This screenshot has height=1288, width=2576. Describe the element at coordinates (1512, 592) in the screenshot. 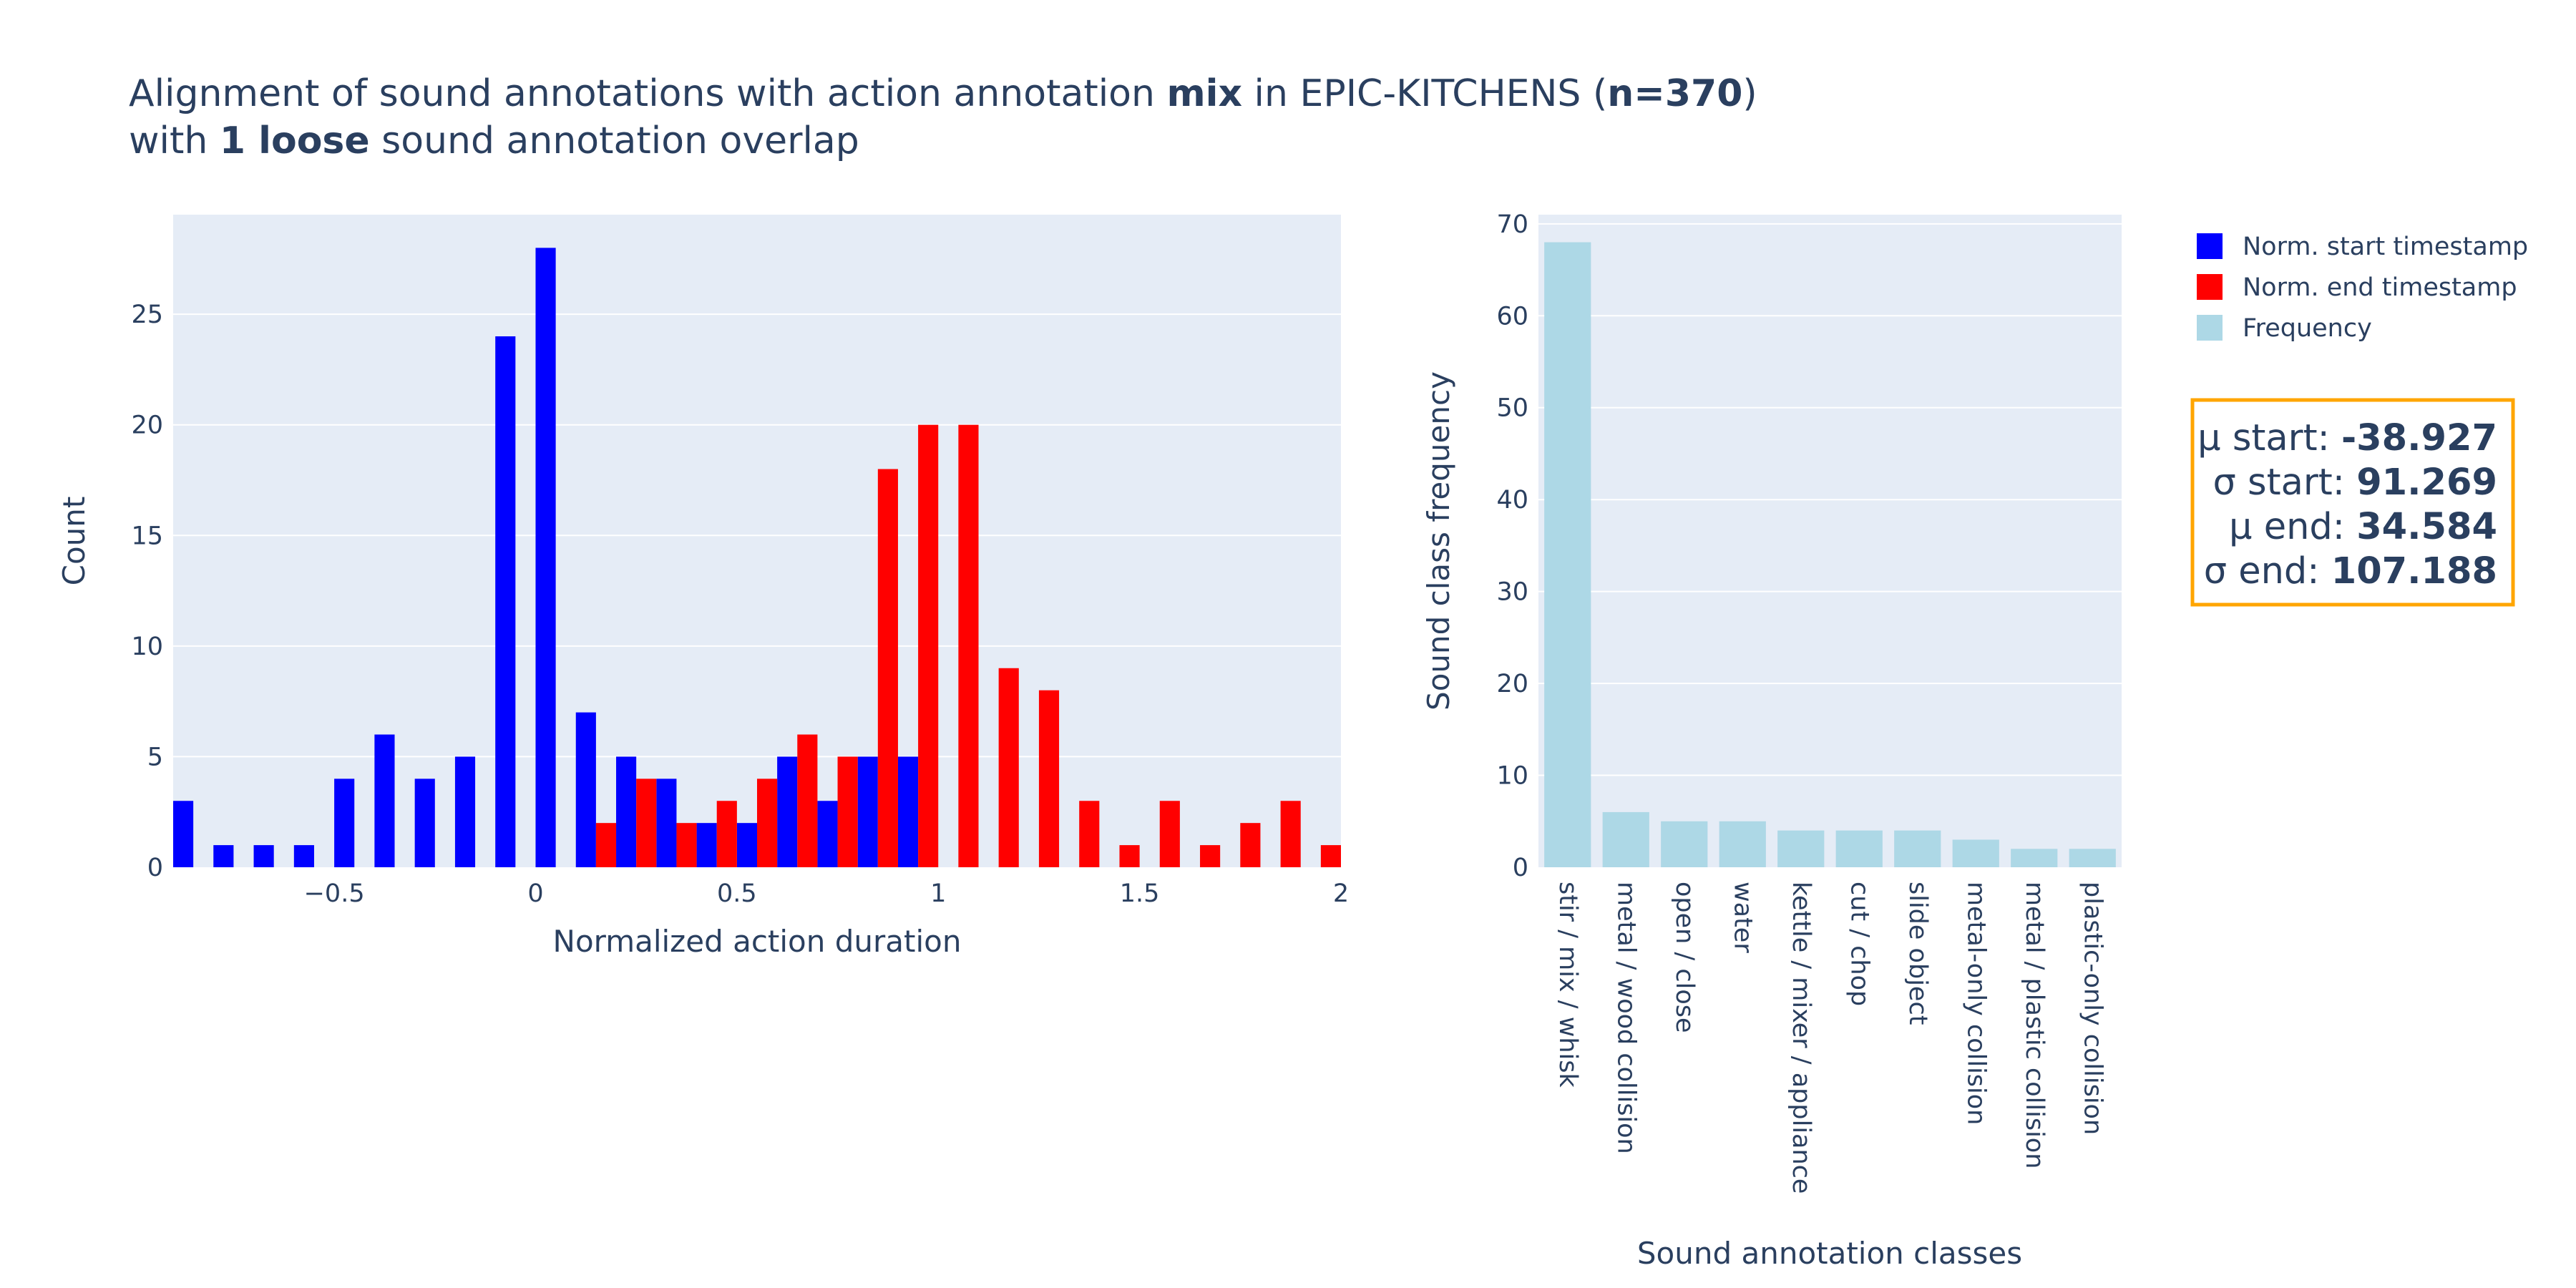

I see `frequency-y-tick-label: 30` at that location.